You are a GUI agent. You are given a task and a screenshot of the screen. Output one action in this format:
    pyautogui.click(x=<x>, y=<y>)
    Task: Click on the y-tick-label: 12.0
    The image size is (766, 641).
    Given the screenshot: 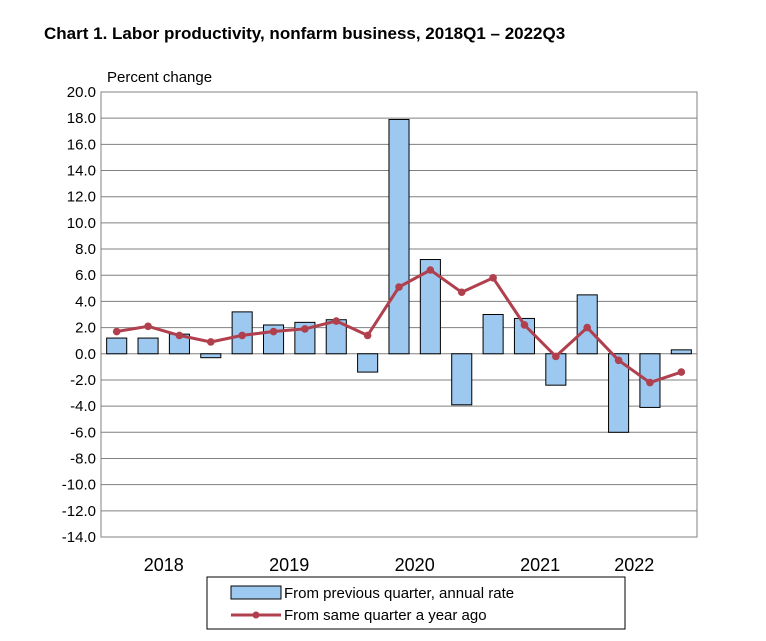 What is the action you would take?
    pyautogui.click(x=81, y=197)
    